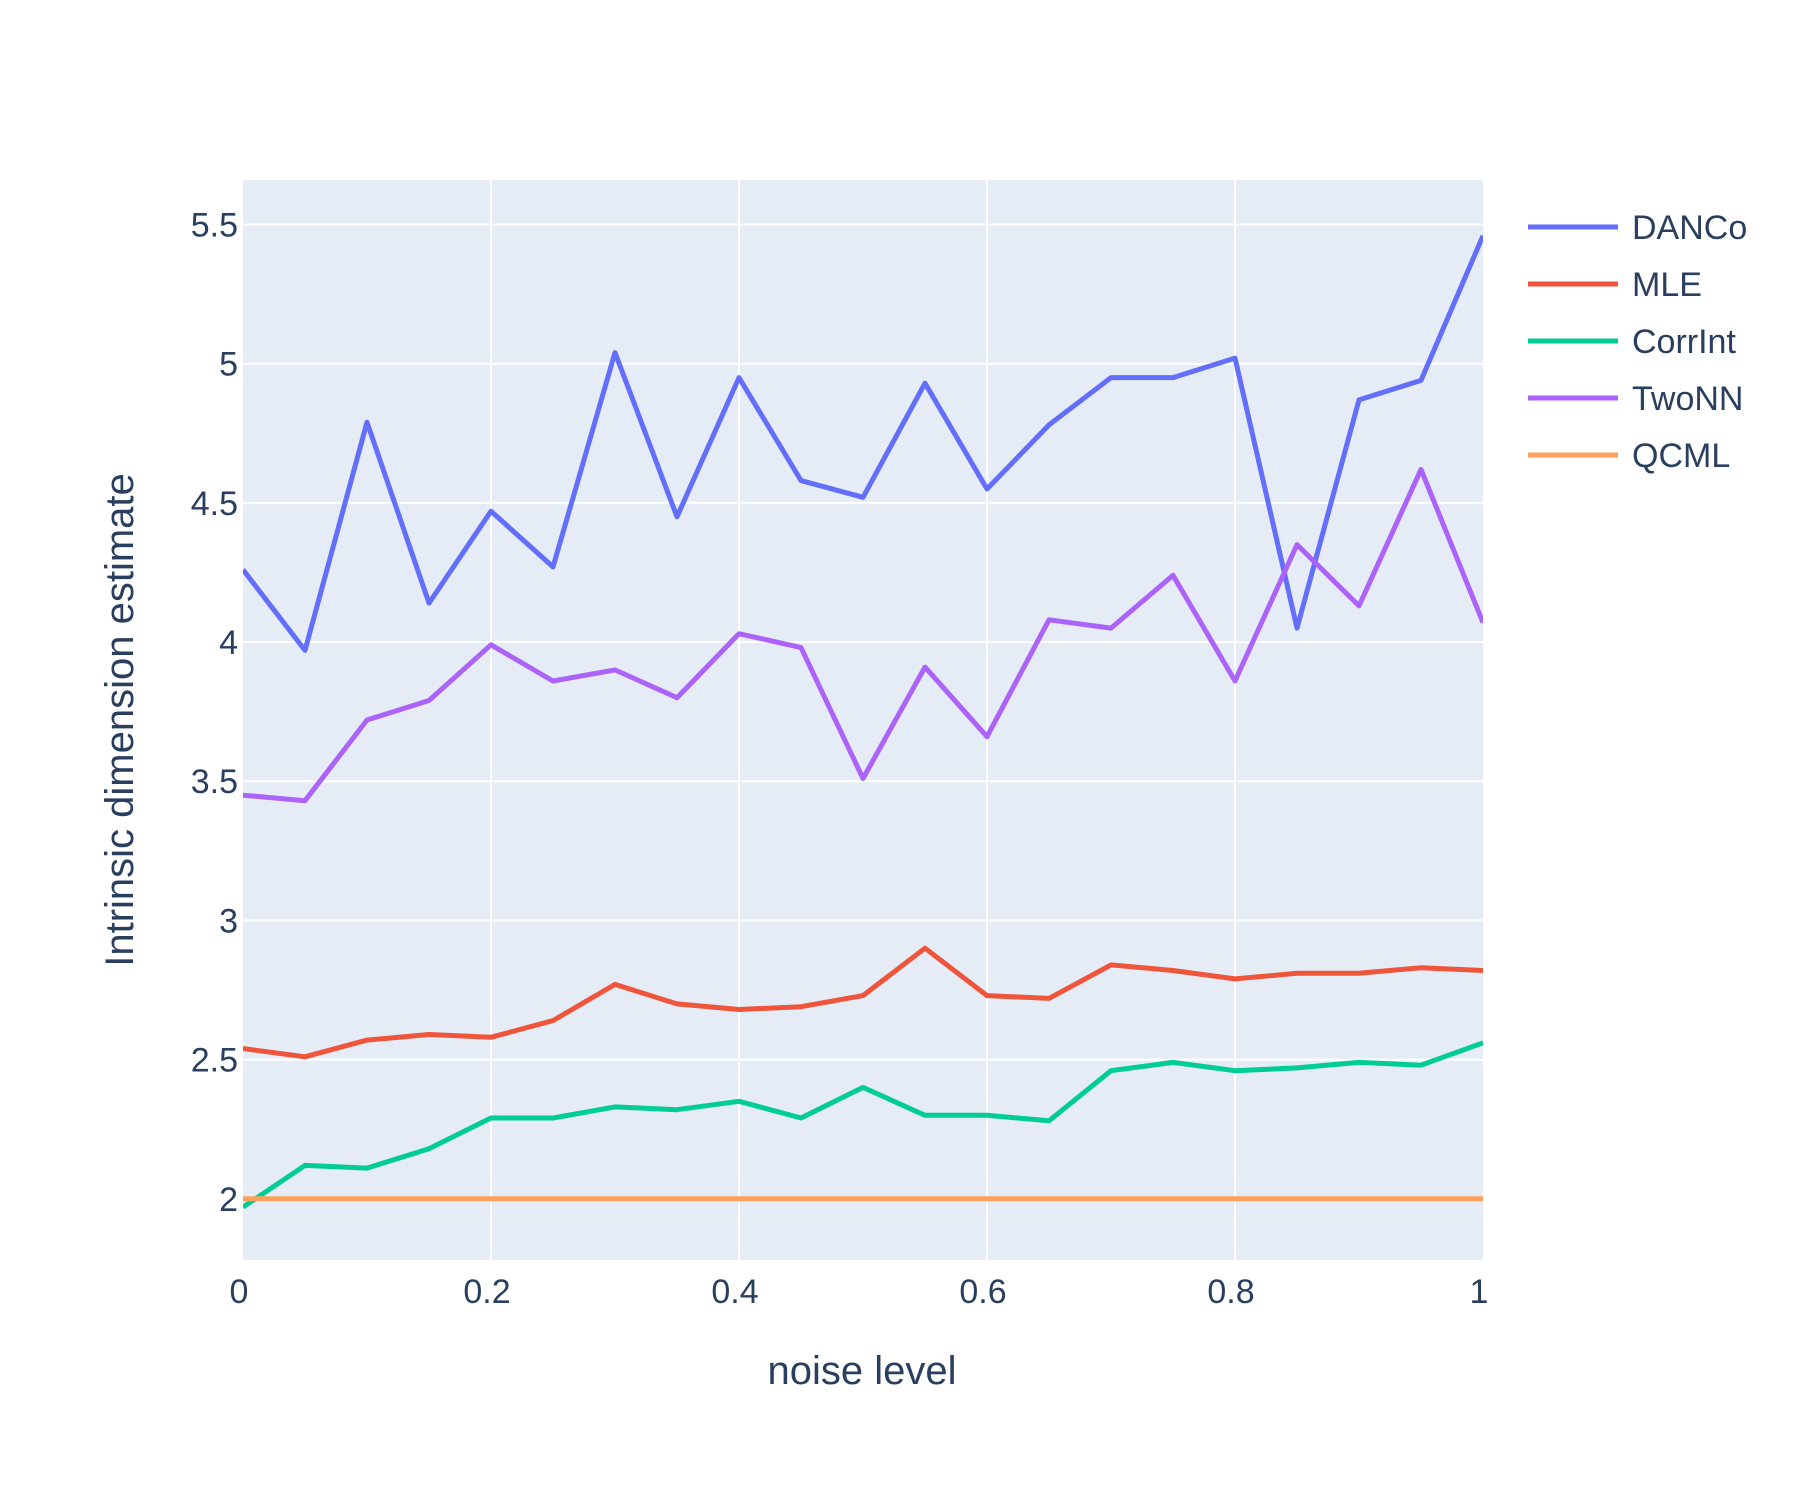 This screenshot has width=1800, height=1505. I want to click on legend-label: MLE, so click(1667, 285).